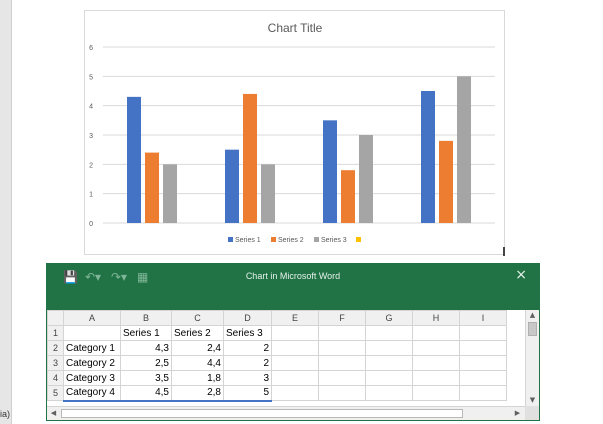 The width and height of the screenshot is (603, 424). I want to click on cell: Category 2, so click(92, 363).